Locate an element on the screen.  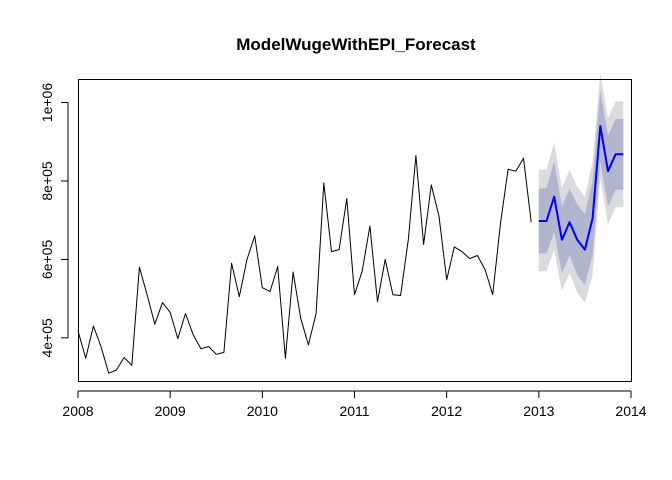
y-tick-label: 1e+06 is located at coordinates (47, 103).